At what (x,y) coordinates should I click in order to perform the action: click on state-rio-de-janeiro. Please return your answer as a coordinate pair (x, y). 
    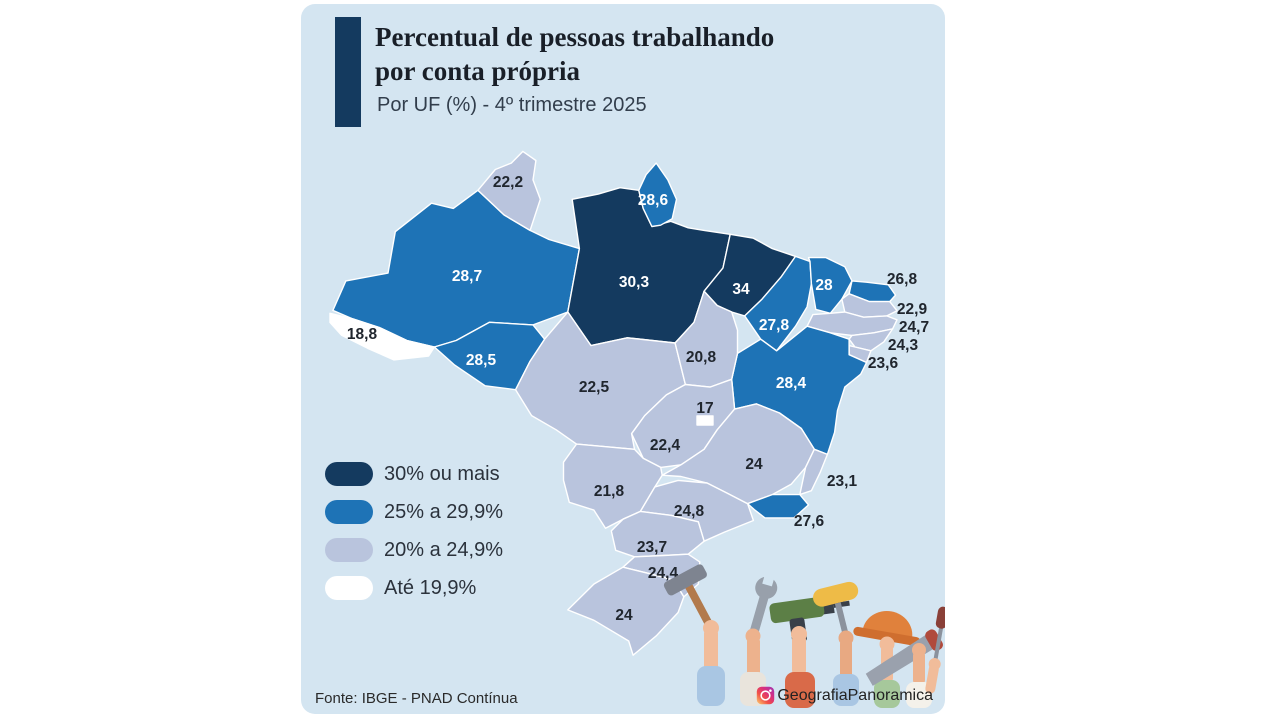
    Looking at the image, I should click on (778, 506).